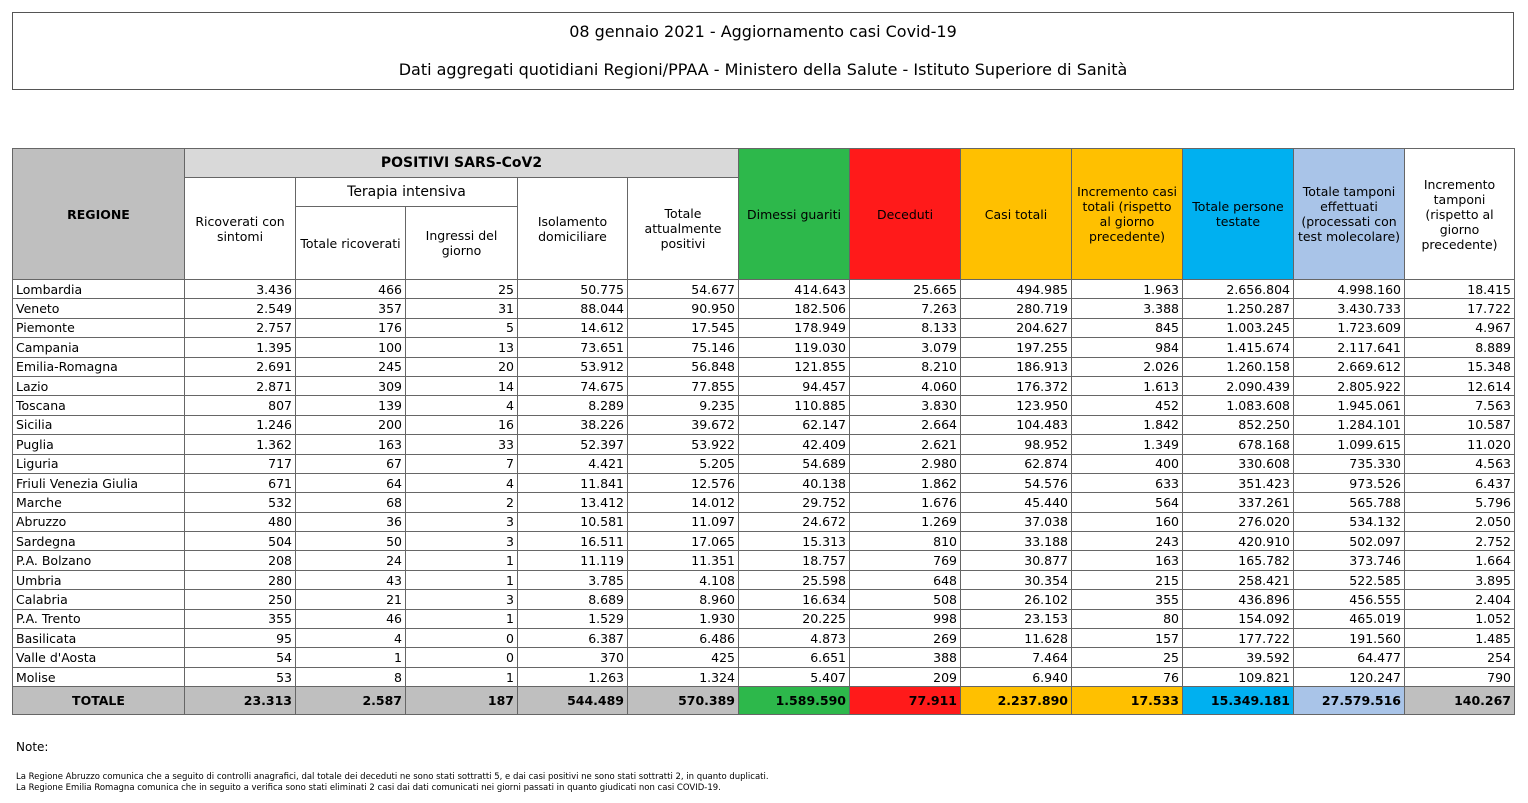 This screenshot has width=1528, height=803. Describe the element at coordinates (1238, 463) in the screenshot. I see `cell: 330.608` at that location.